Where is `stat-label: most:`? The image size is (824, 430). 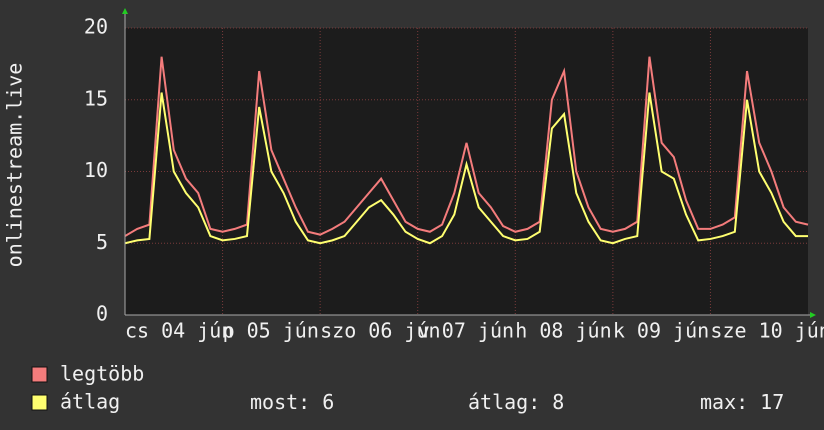 stat-label: most: is located at coordinates (280, 402).